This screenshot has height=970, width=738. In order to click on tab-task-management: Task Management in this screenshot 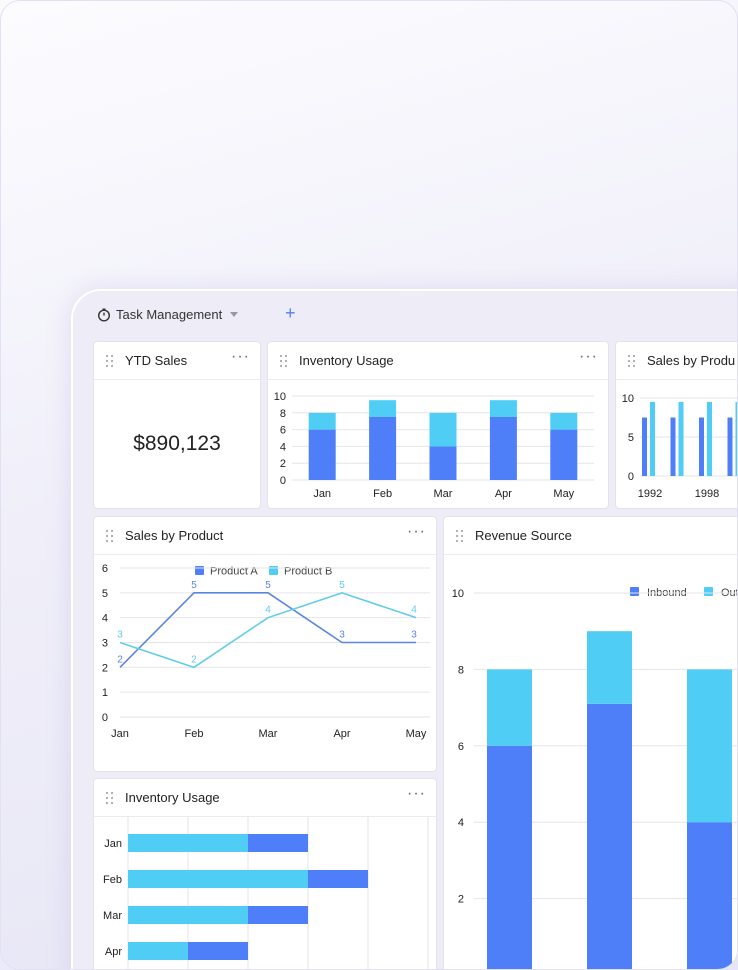, I will do `click(168, 314)`.